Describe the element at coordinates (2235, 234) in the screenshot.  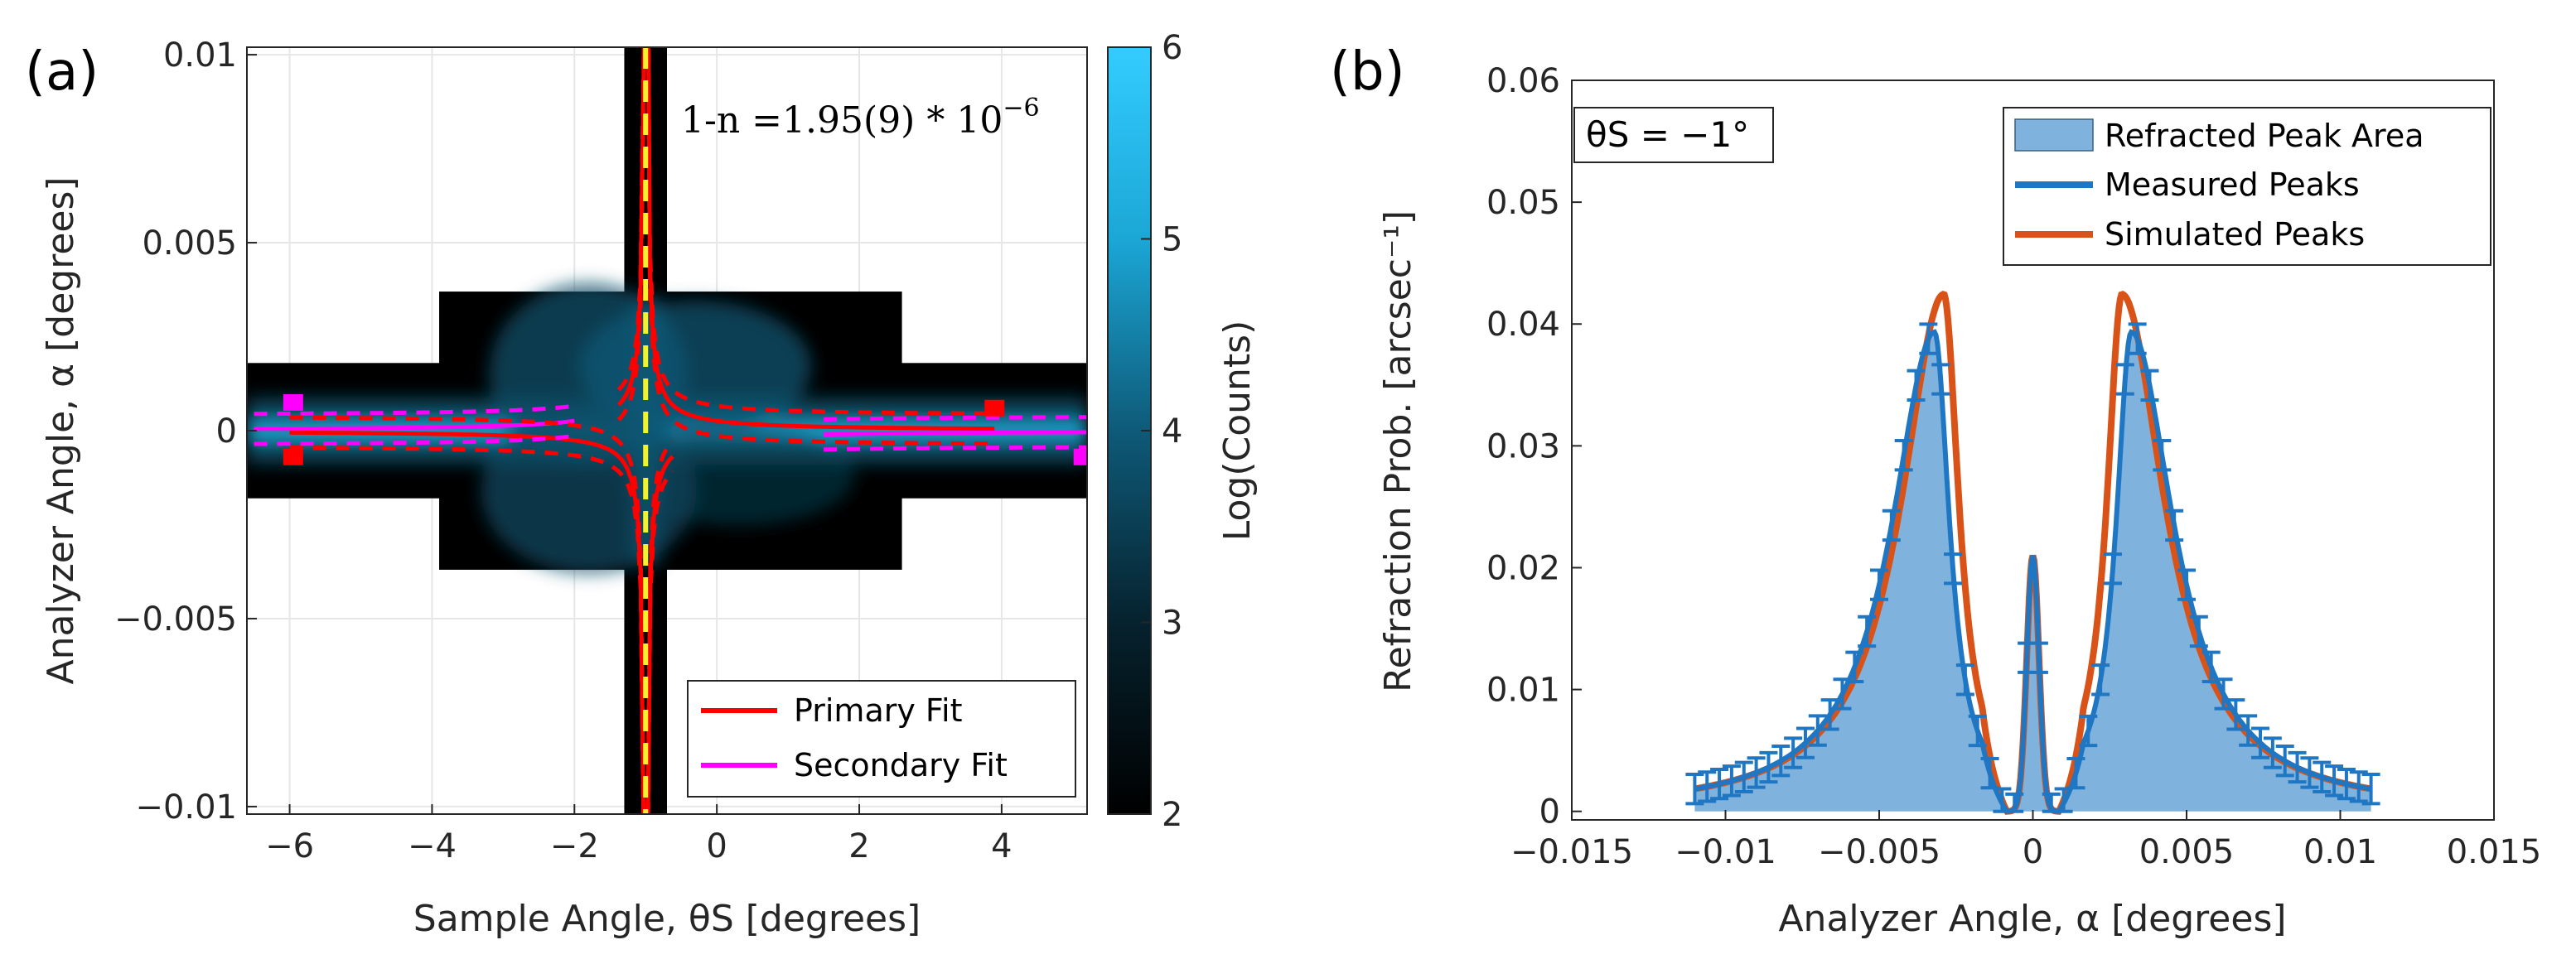
I see `legend-simulated-peaks: Simulated Peaks` at that location.